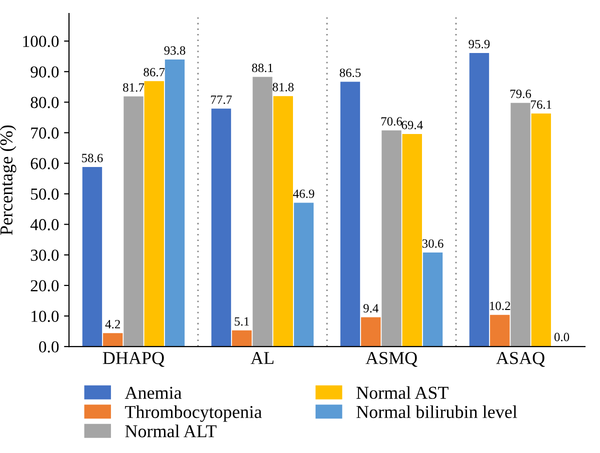 This screenshot has width=600, height=453. I want to click on y-tick-label: 60.0, so click(44, 164).